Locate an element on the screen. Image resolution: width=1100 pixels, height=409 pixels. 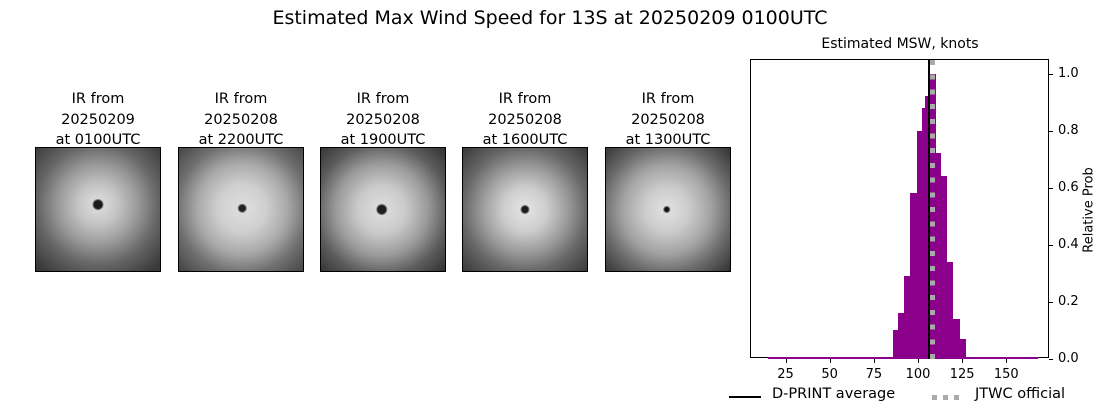
ir-title-date: 20250209 is located at coordinates (98, 119).